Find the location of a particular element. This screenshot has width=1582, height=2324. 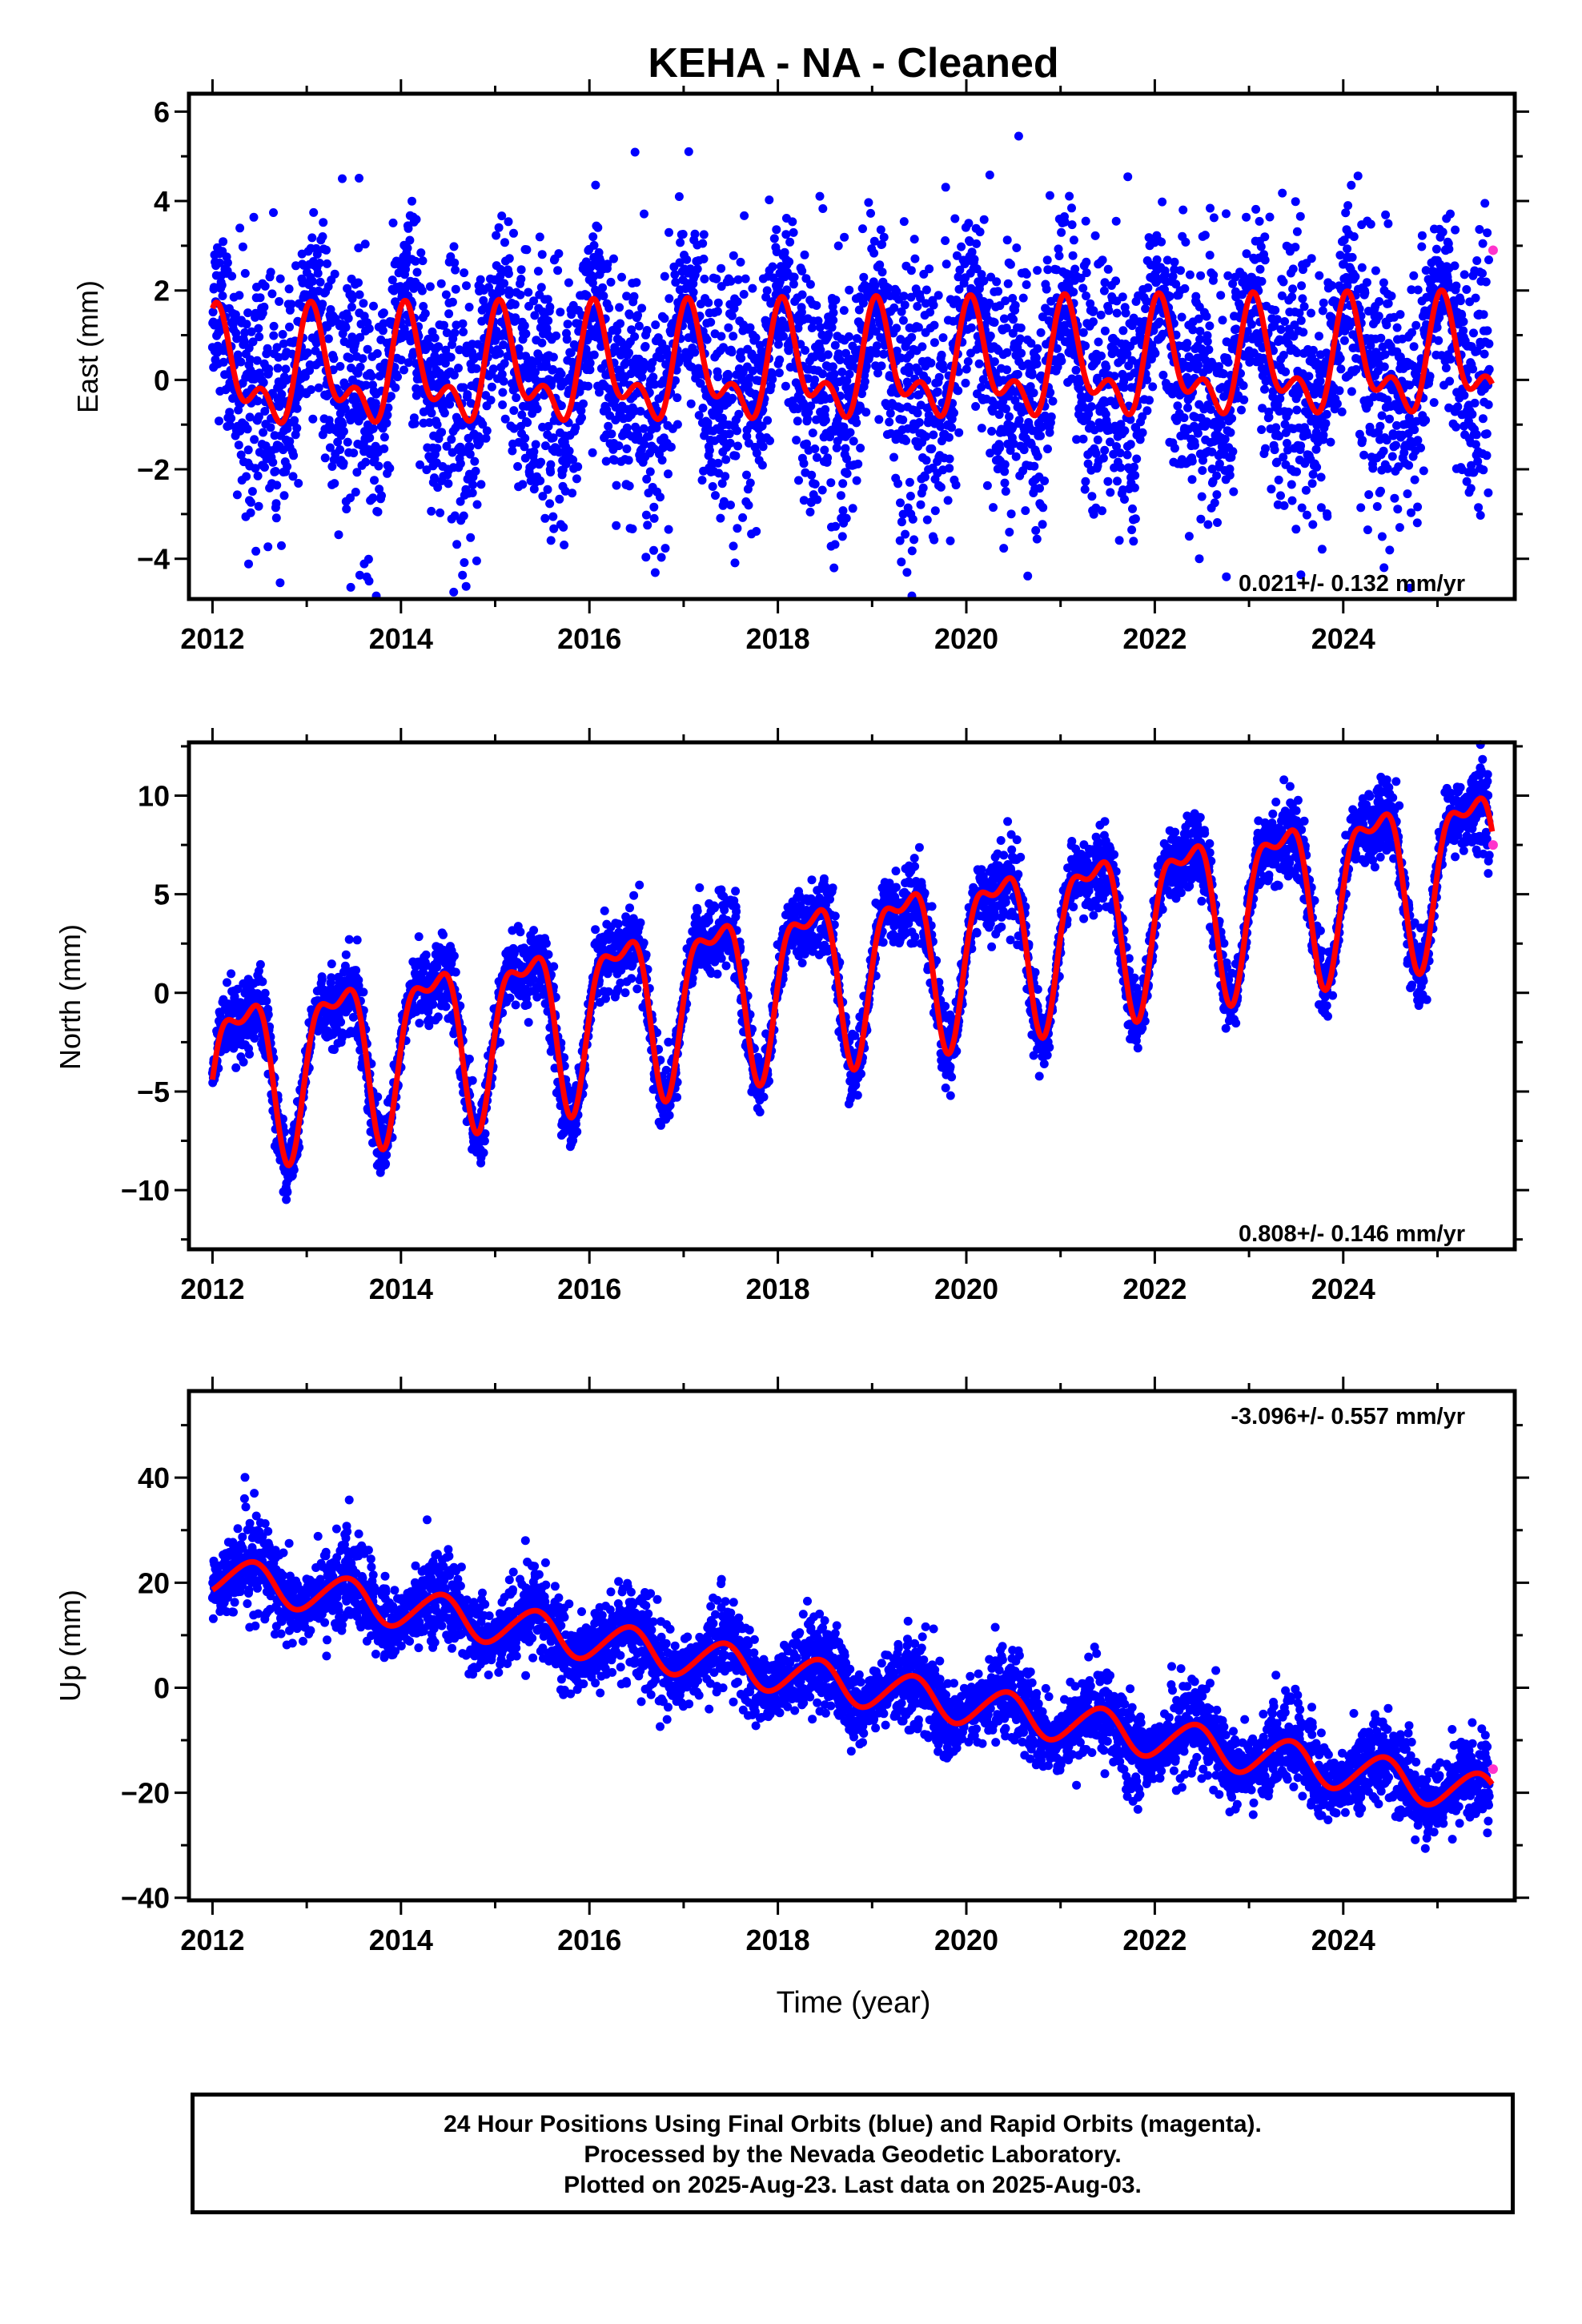

north-final-point is located at coordinates (249, 1054).